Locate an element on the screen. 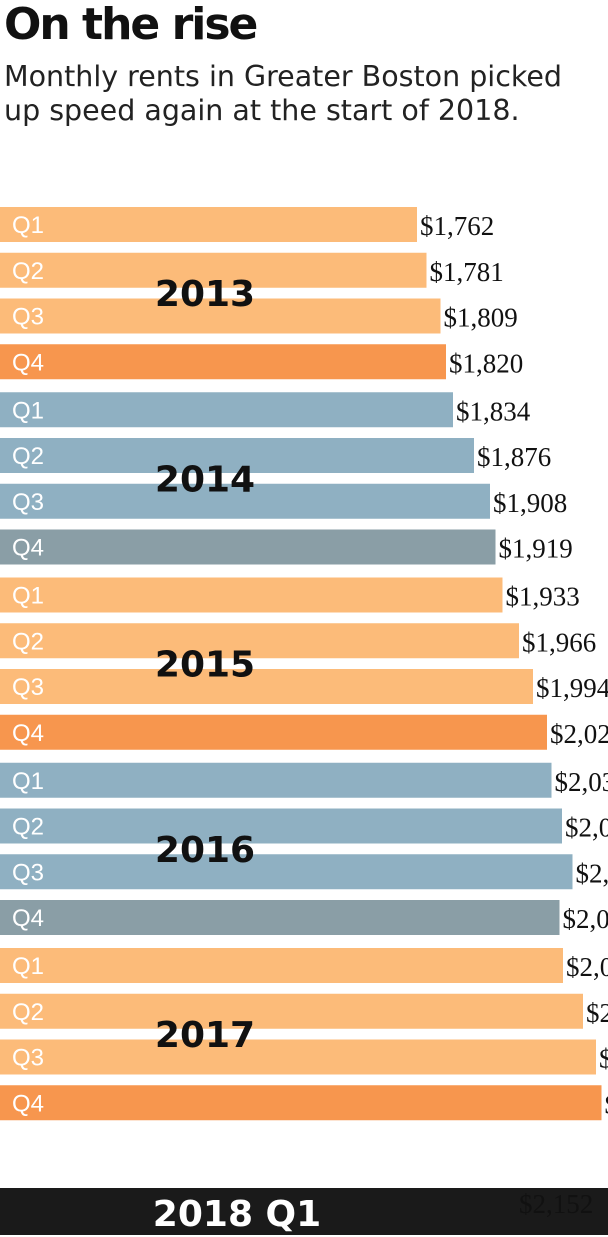 Image resolution: width=608 pixels, height=1237 pixels. bar-2016-q3 is located at coordinates (286, 872).